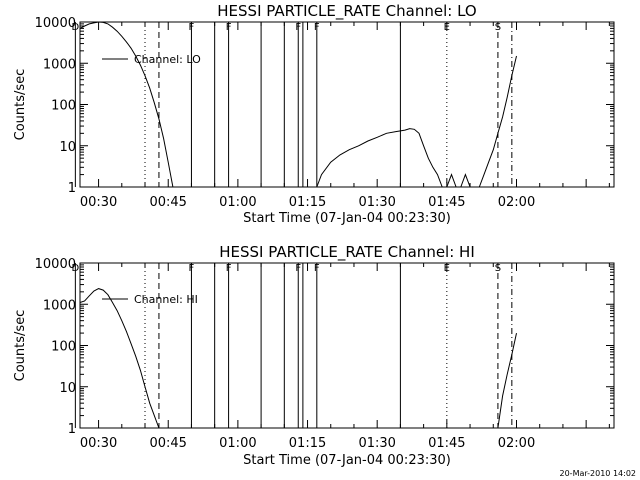 The width and height of the screenshot is (640, 480). Describe the element at coordinates (166, 299) in the screenshot. I see `legend-label: Channel: HI` at that location.